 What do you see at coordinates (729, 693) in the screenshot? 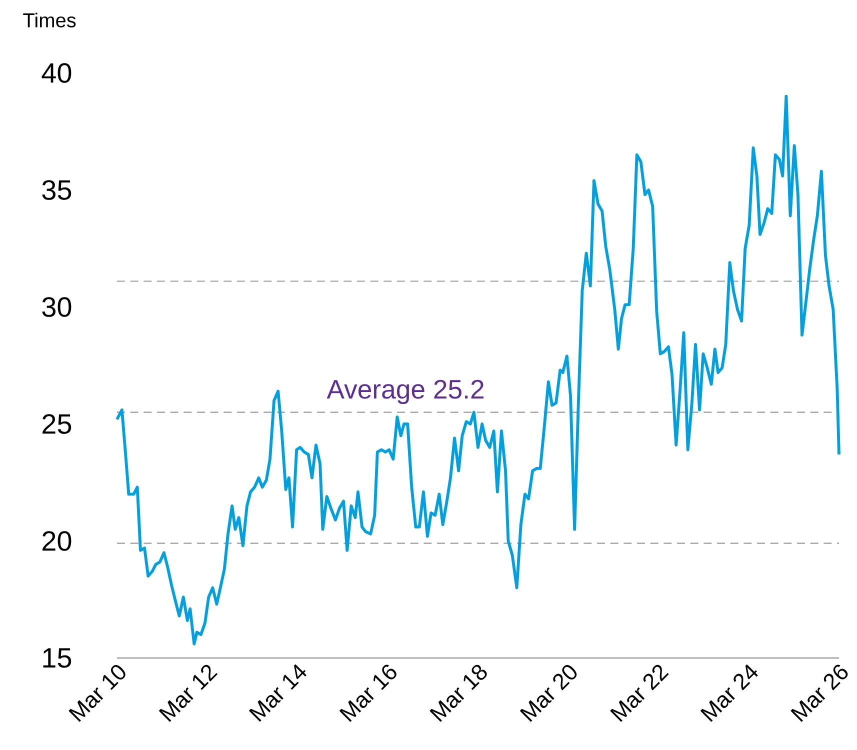
I see `x-tick-label: Mar 24` at bounding box center [729, 693].